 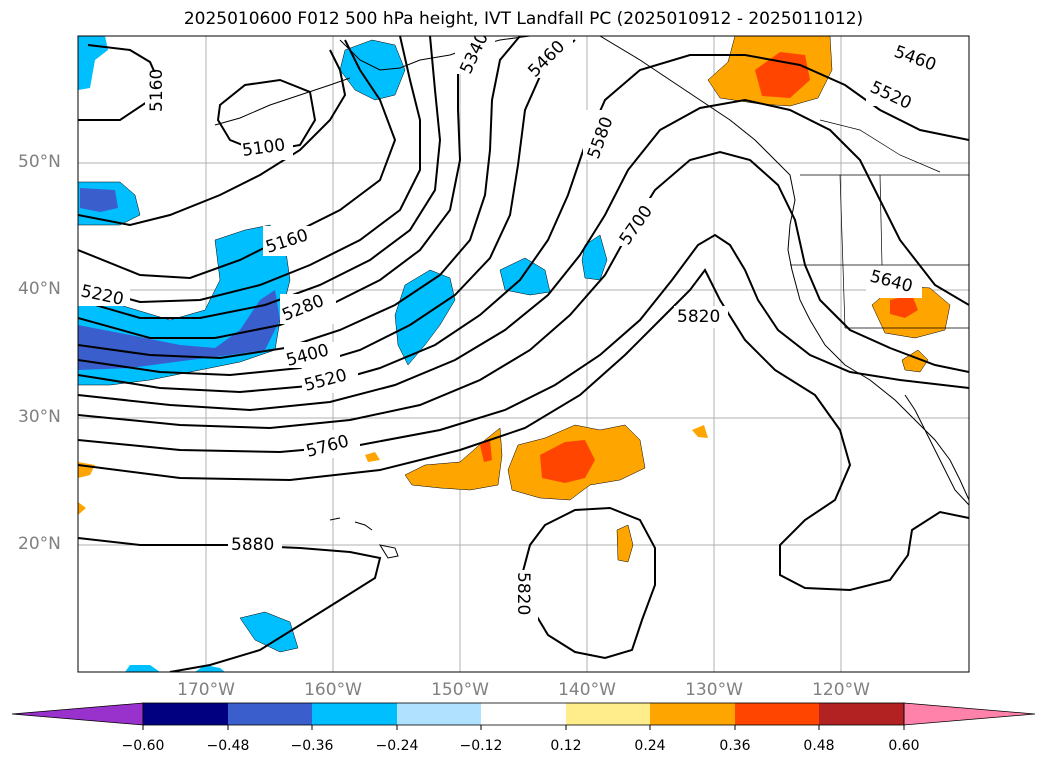 I want to click on contour-label-5820-central: 5820, so click(x=698, y=317).